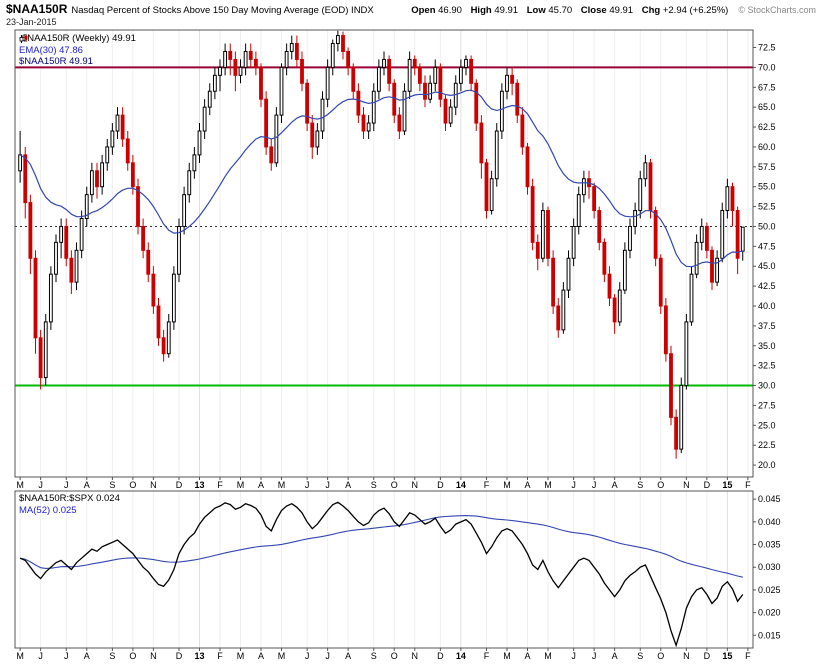  I want to click on low-label: Low, so click(536, 10).